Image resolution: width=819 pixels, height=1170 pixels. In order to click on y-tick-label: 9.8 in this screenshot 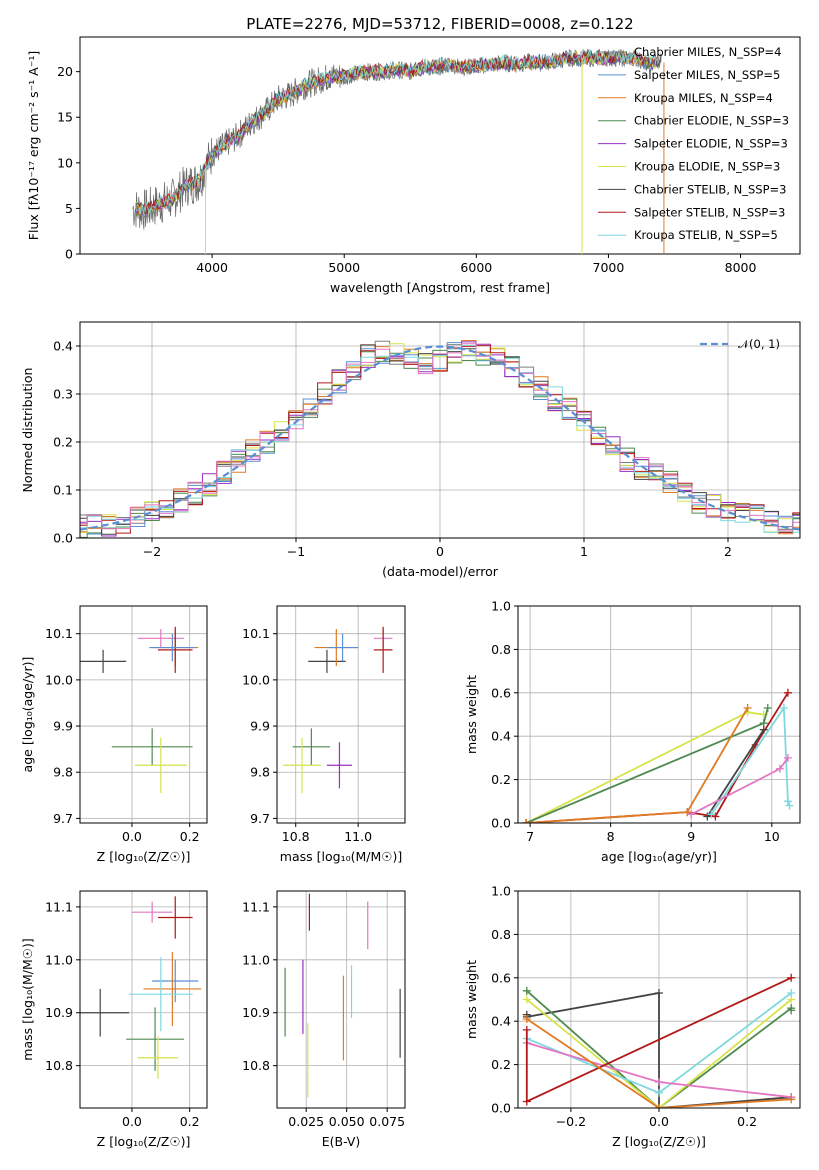, I will do `click(260, 772)`.